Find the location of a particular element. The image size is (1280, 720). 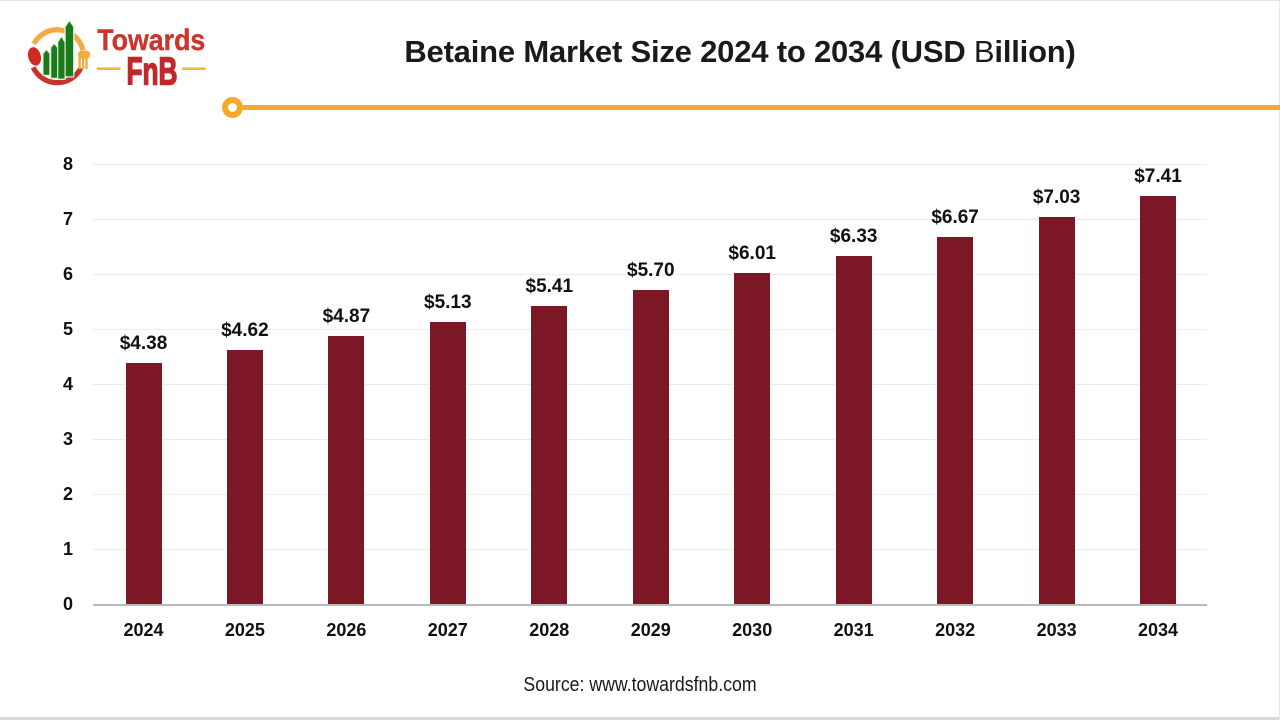

svg-text: FnB is located at coordinates (152, 72).